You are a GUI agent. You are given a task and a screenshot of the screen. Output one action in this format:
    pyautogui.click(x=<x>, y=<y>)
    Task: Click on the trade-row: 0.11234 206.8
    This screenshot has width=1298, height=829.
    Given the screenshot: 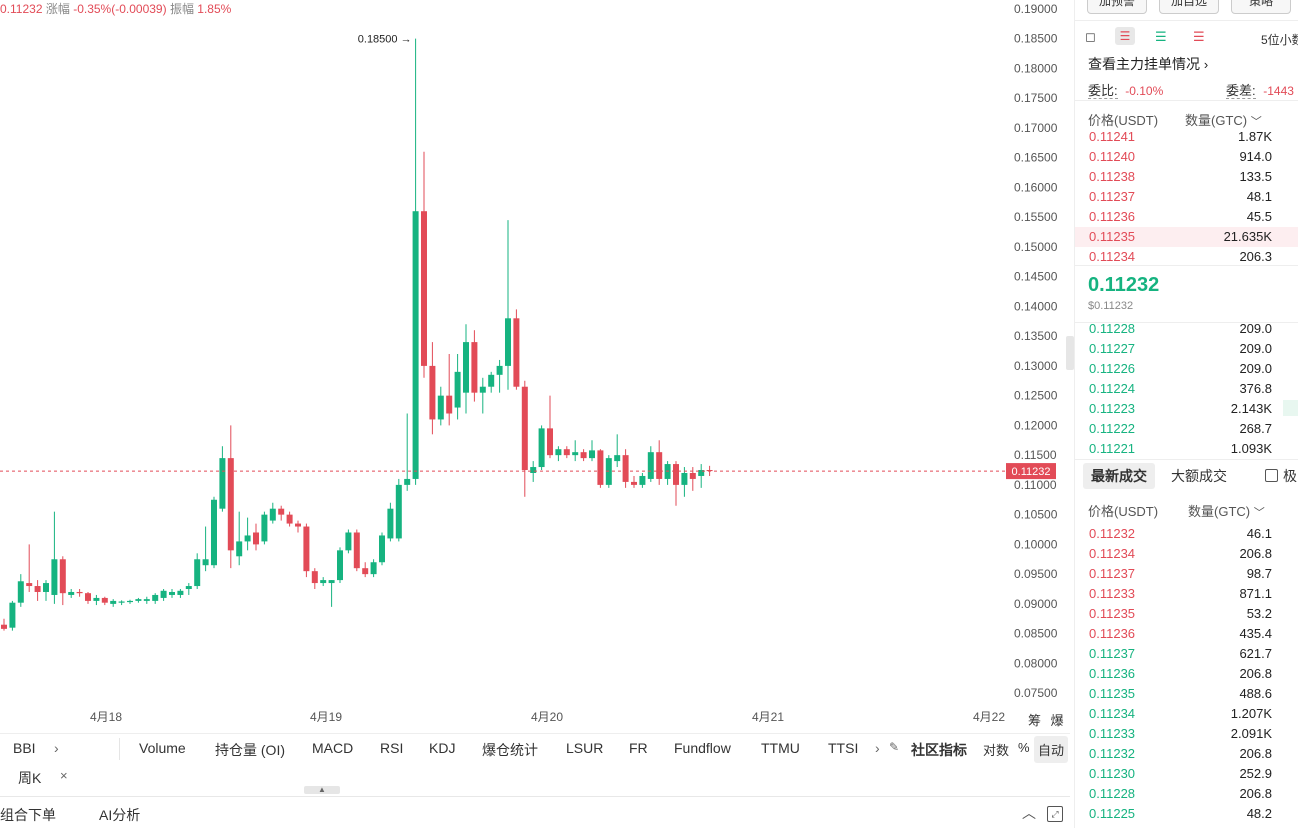 What is the action you would take?
    pyautogui.click(x=1186, y=554)
    